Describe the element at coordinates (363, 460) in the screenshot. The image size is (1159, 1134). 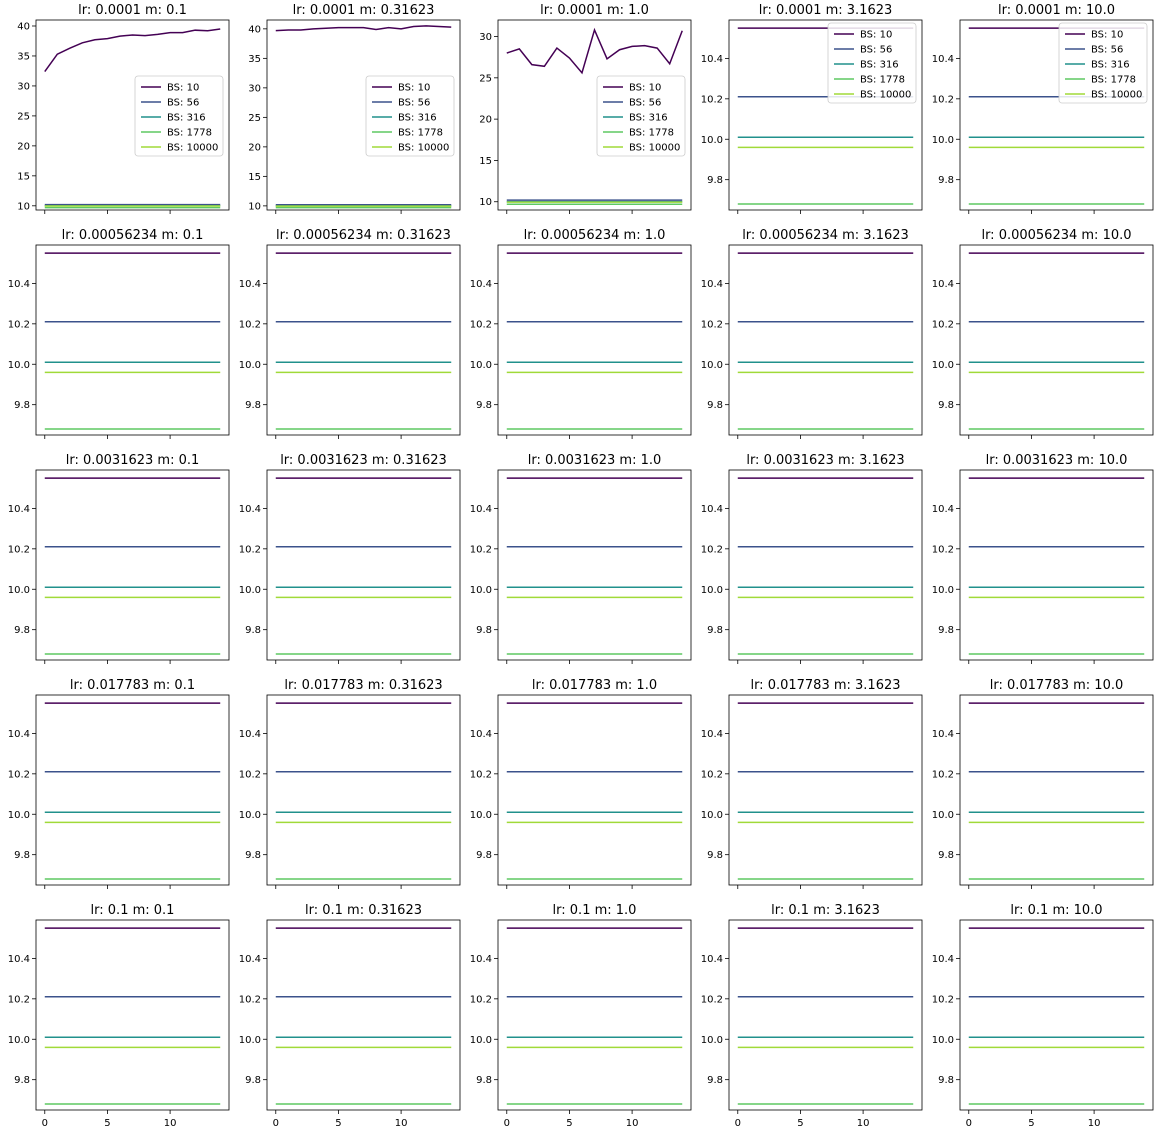
I see `subplot-title: lr: 0.0031623 m: 0.31623` at that location.